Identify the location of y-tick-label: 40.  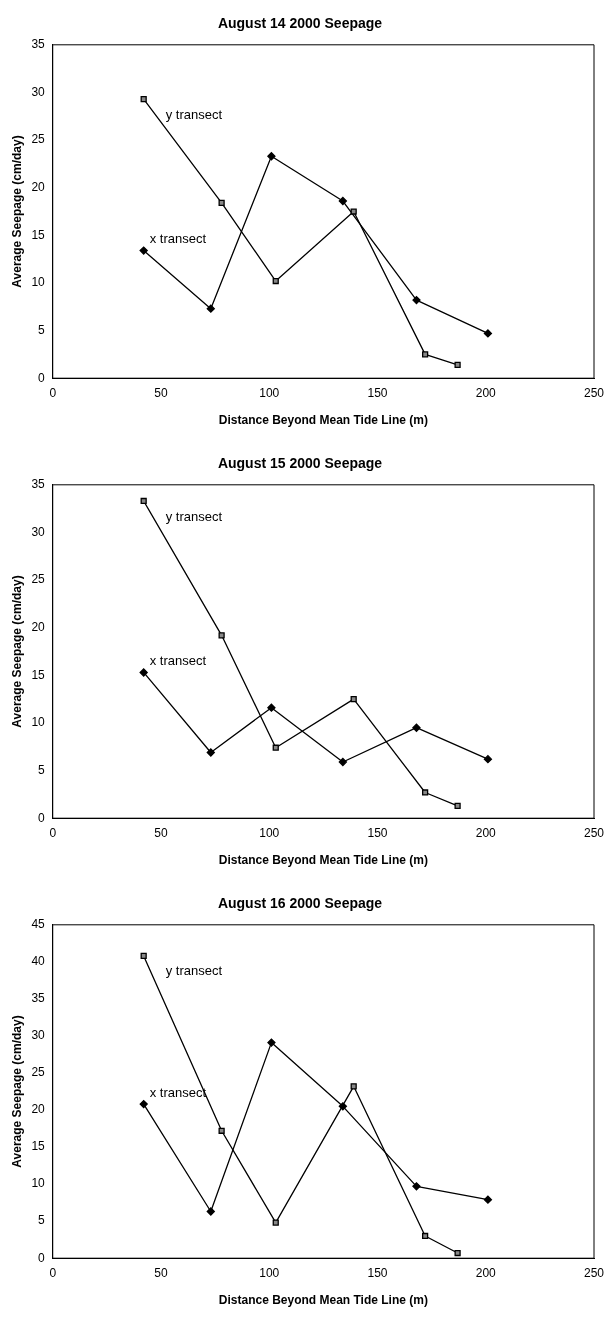
(38, 961).